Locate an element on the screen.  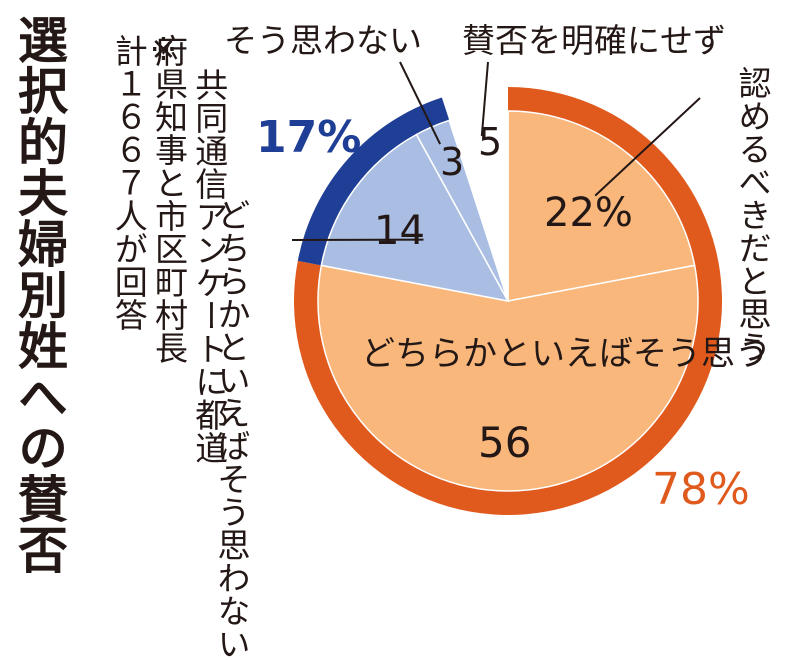
slice-value-agree-somewhat: 56 is located at coordinates (504, 442).